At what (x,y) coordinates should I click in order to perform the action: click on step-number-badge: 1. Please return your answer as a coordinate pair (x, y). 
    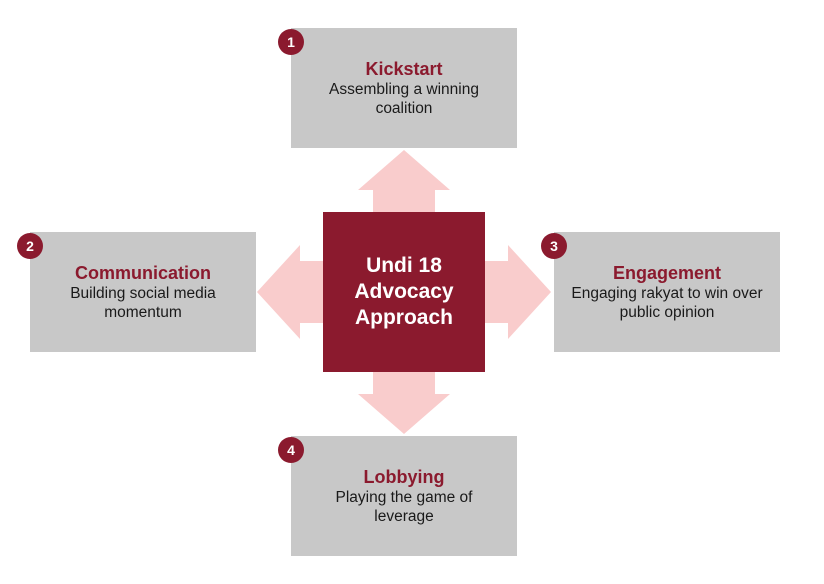
    Looking at the image, I should click on (291, 42).